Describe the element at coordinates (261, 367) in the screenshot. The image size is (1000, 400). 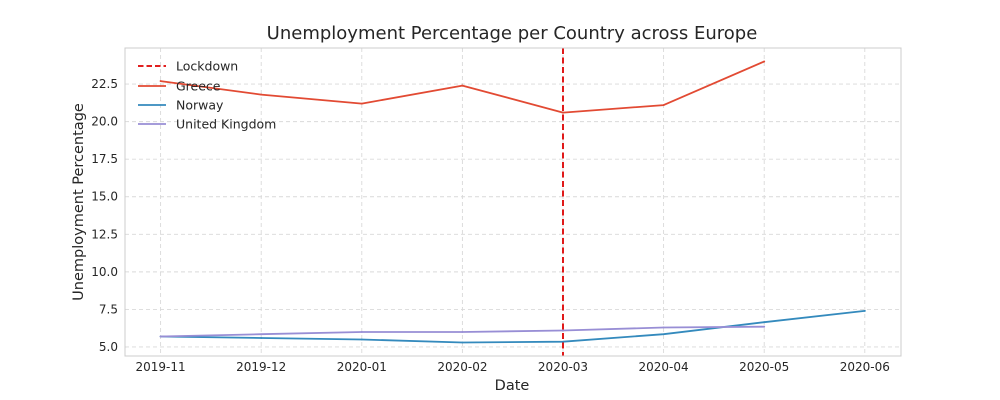
I see `x-tick-label: 2019-12` at that location.